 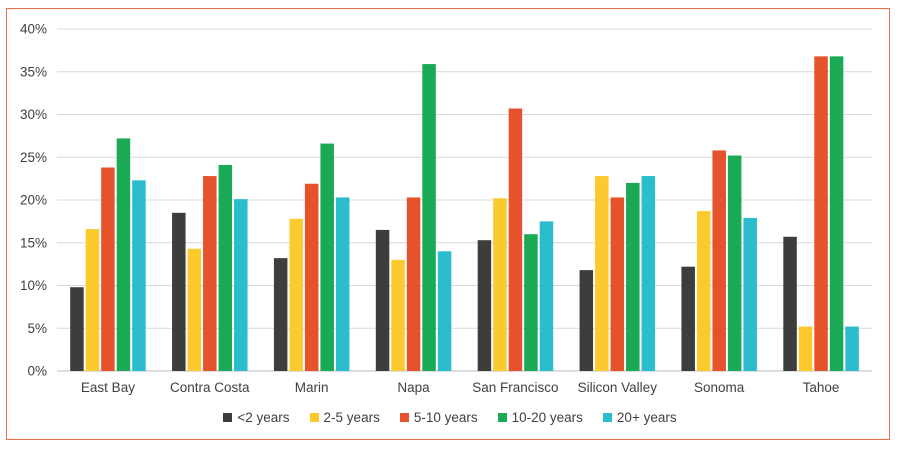 I want to click on y-tick-label: 25%, so click(x=33, y=157).